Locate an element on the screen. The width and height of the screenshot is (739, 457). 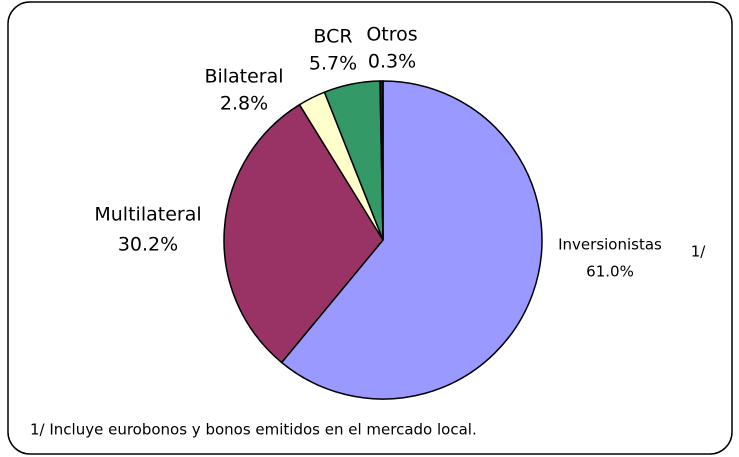
slice-value-label: 0.3% is located at coordinates (392, 62).